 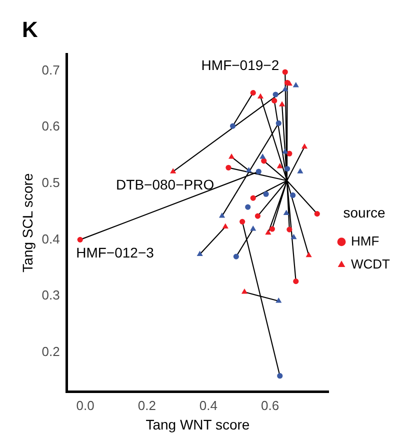 I want to click on legend-label: HMF, so click(x=365, y=240).